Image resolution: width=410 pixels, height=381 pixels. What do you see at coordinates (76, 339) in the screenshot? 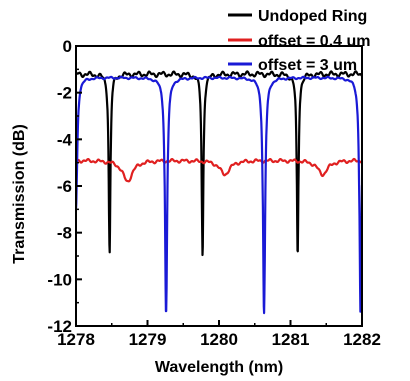
I see `x-tick-label: 1278` at bounding box center [76, 339].